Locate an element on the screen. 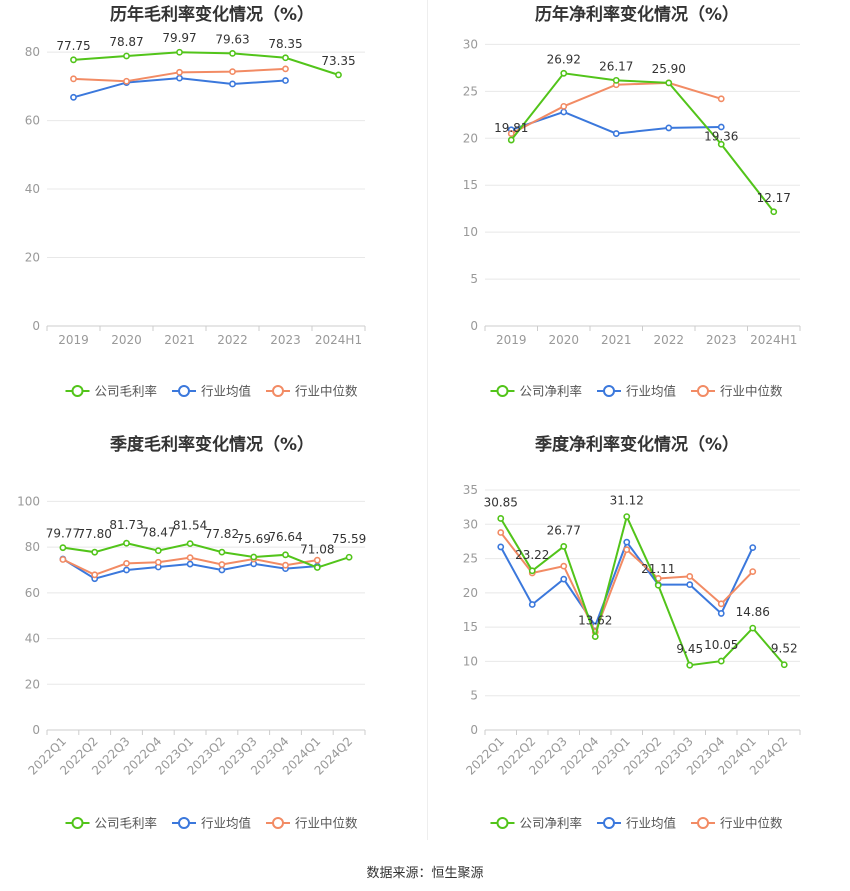  data-source-note: 数据来源：恒生聚源 is located at coordinates (425, 873).